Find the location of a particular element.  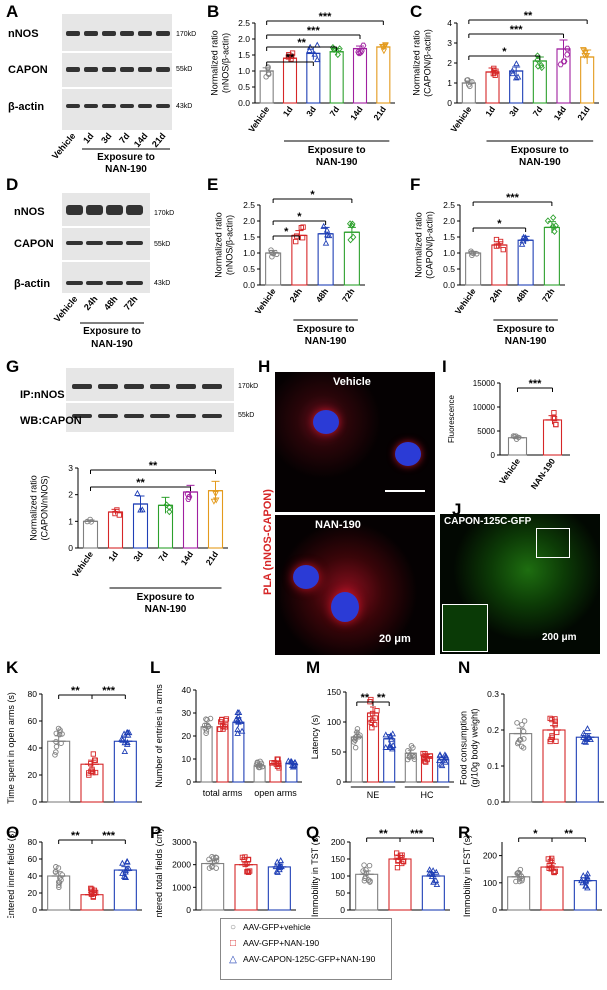

y-axis-label: Immobility in TST (s) is located at coordinates (315, 876).